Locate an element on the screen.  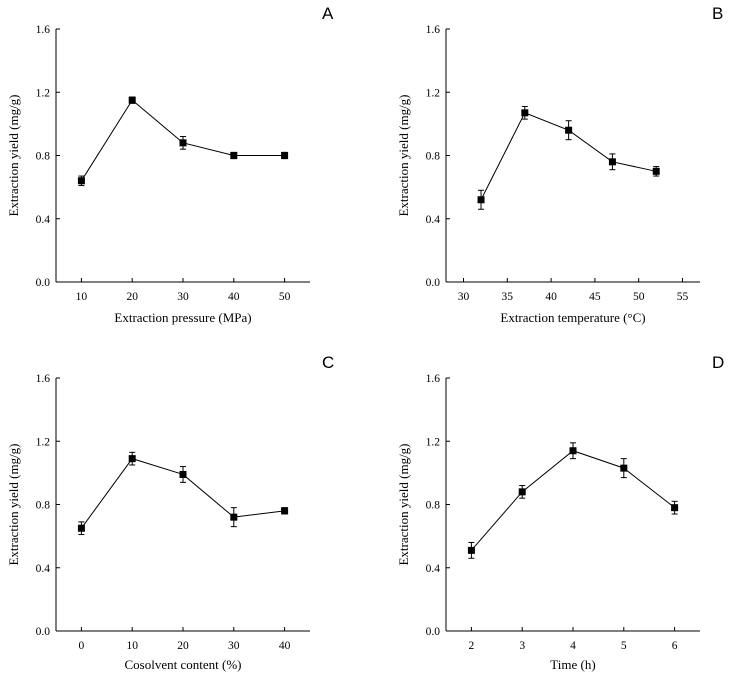
x-tick-label: 35 is located at coordinates (508, 297).